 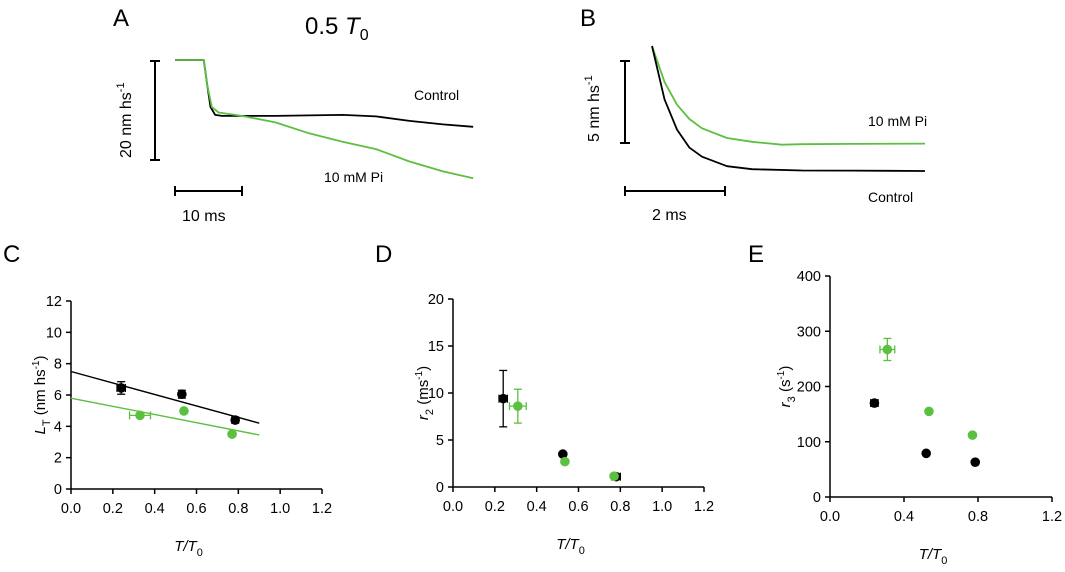 I want to click on fit-line-control, so click(x=165, y=397).